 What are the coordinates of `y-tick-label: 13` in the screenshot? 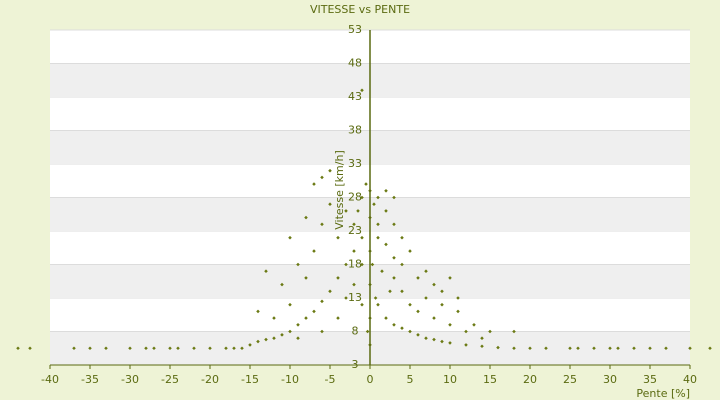 It's located at (355, 297).